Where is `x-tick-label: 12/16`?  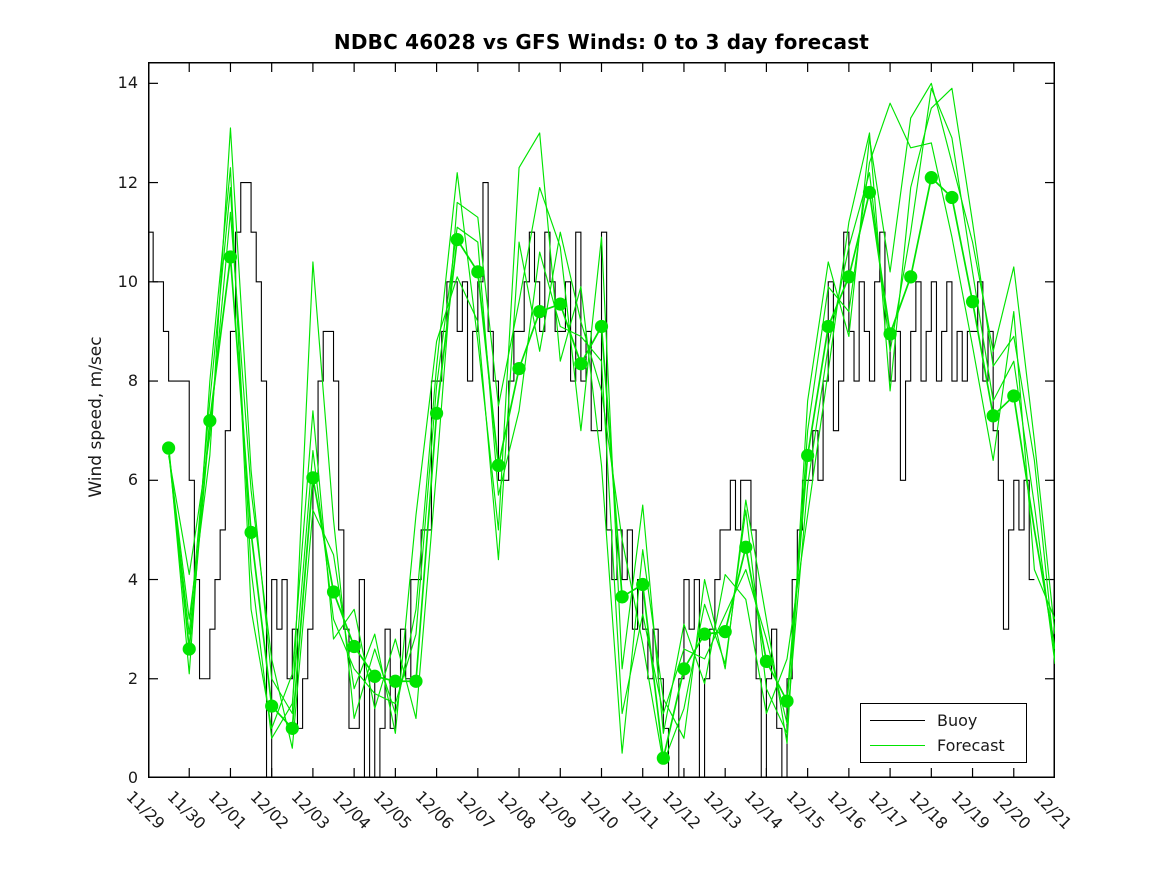
x-tick-label: 12/16 is located at coordinates (846, 810).